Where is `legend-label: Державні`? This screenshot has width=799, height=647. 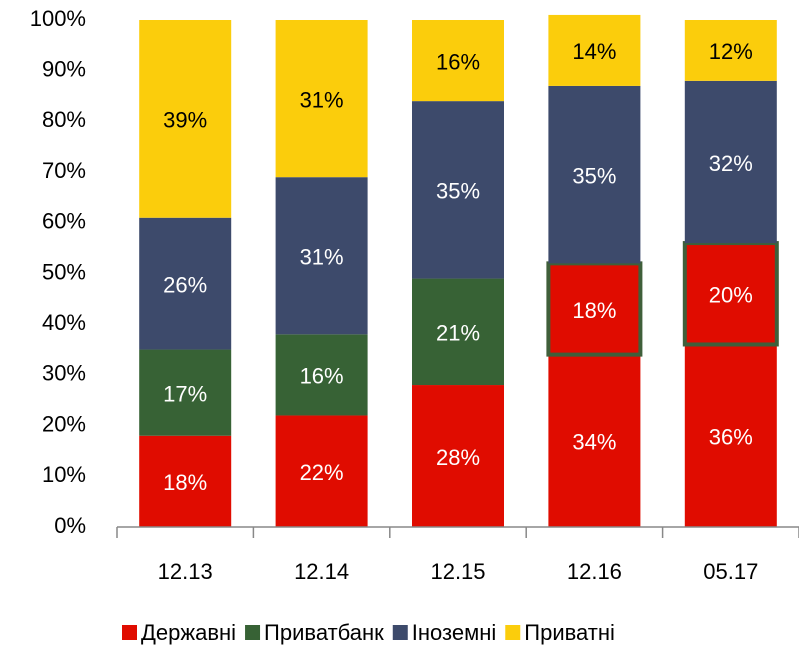 legend-label: Державні is located at coordinates (188, 632).